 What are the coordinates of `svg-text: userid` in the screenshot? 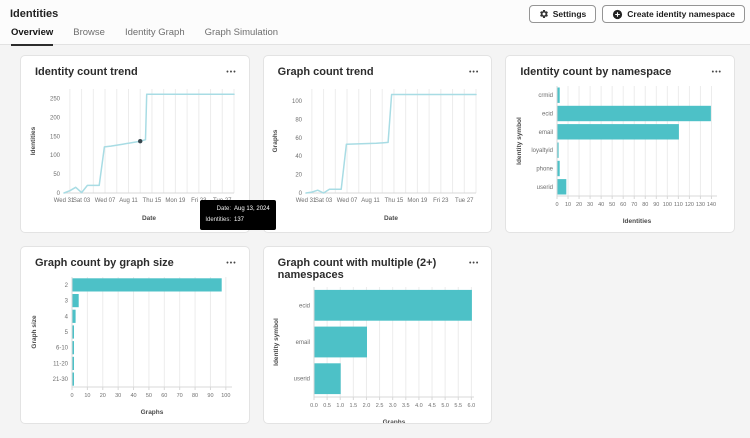 It's located at (545, 188).